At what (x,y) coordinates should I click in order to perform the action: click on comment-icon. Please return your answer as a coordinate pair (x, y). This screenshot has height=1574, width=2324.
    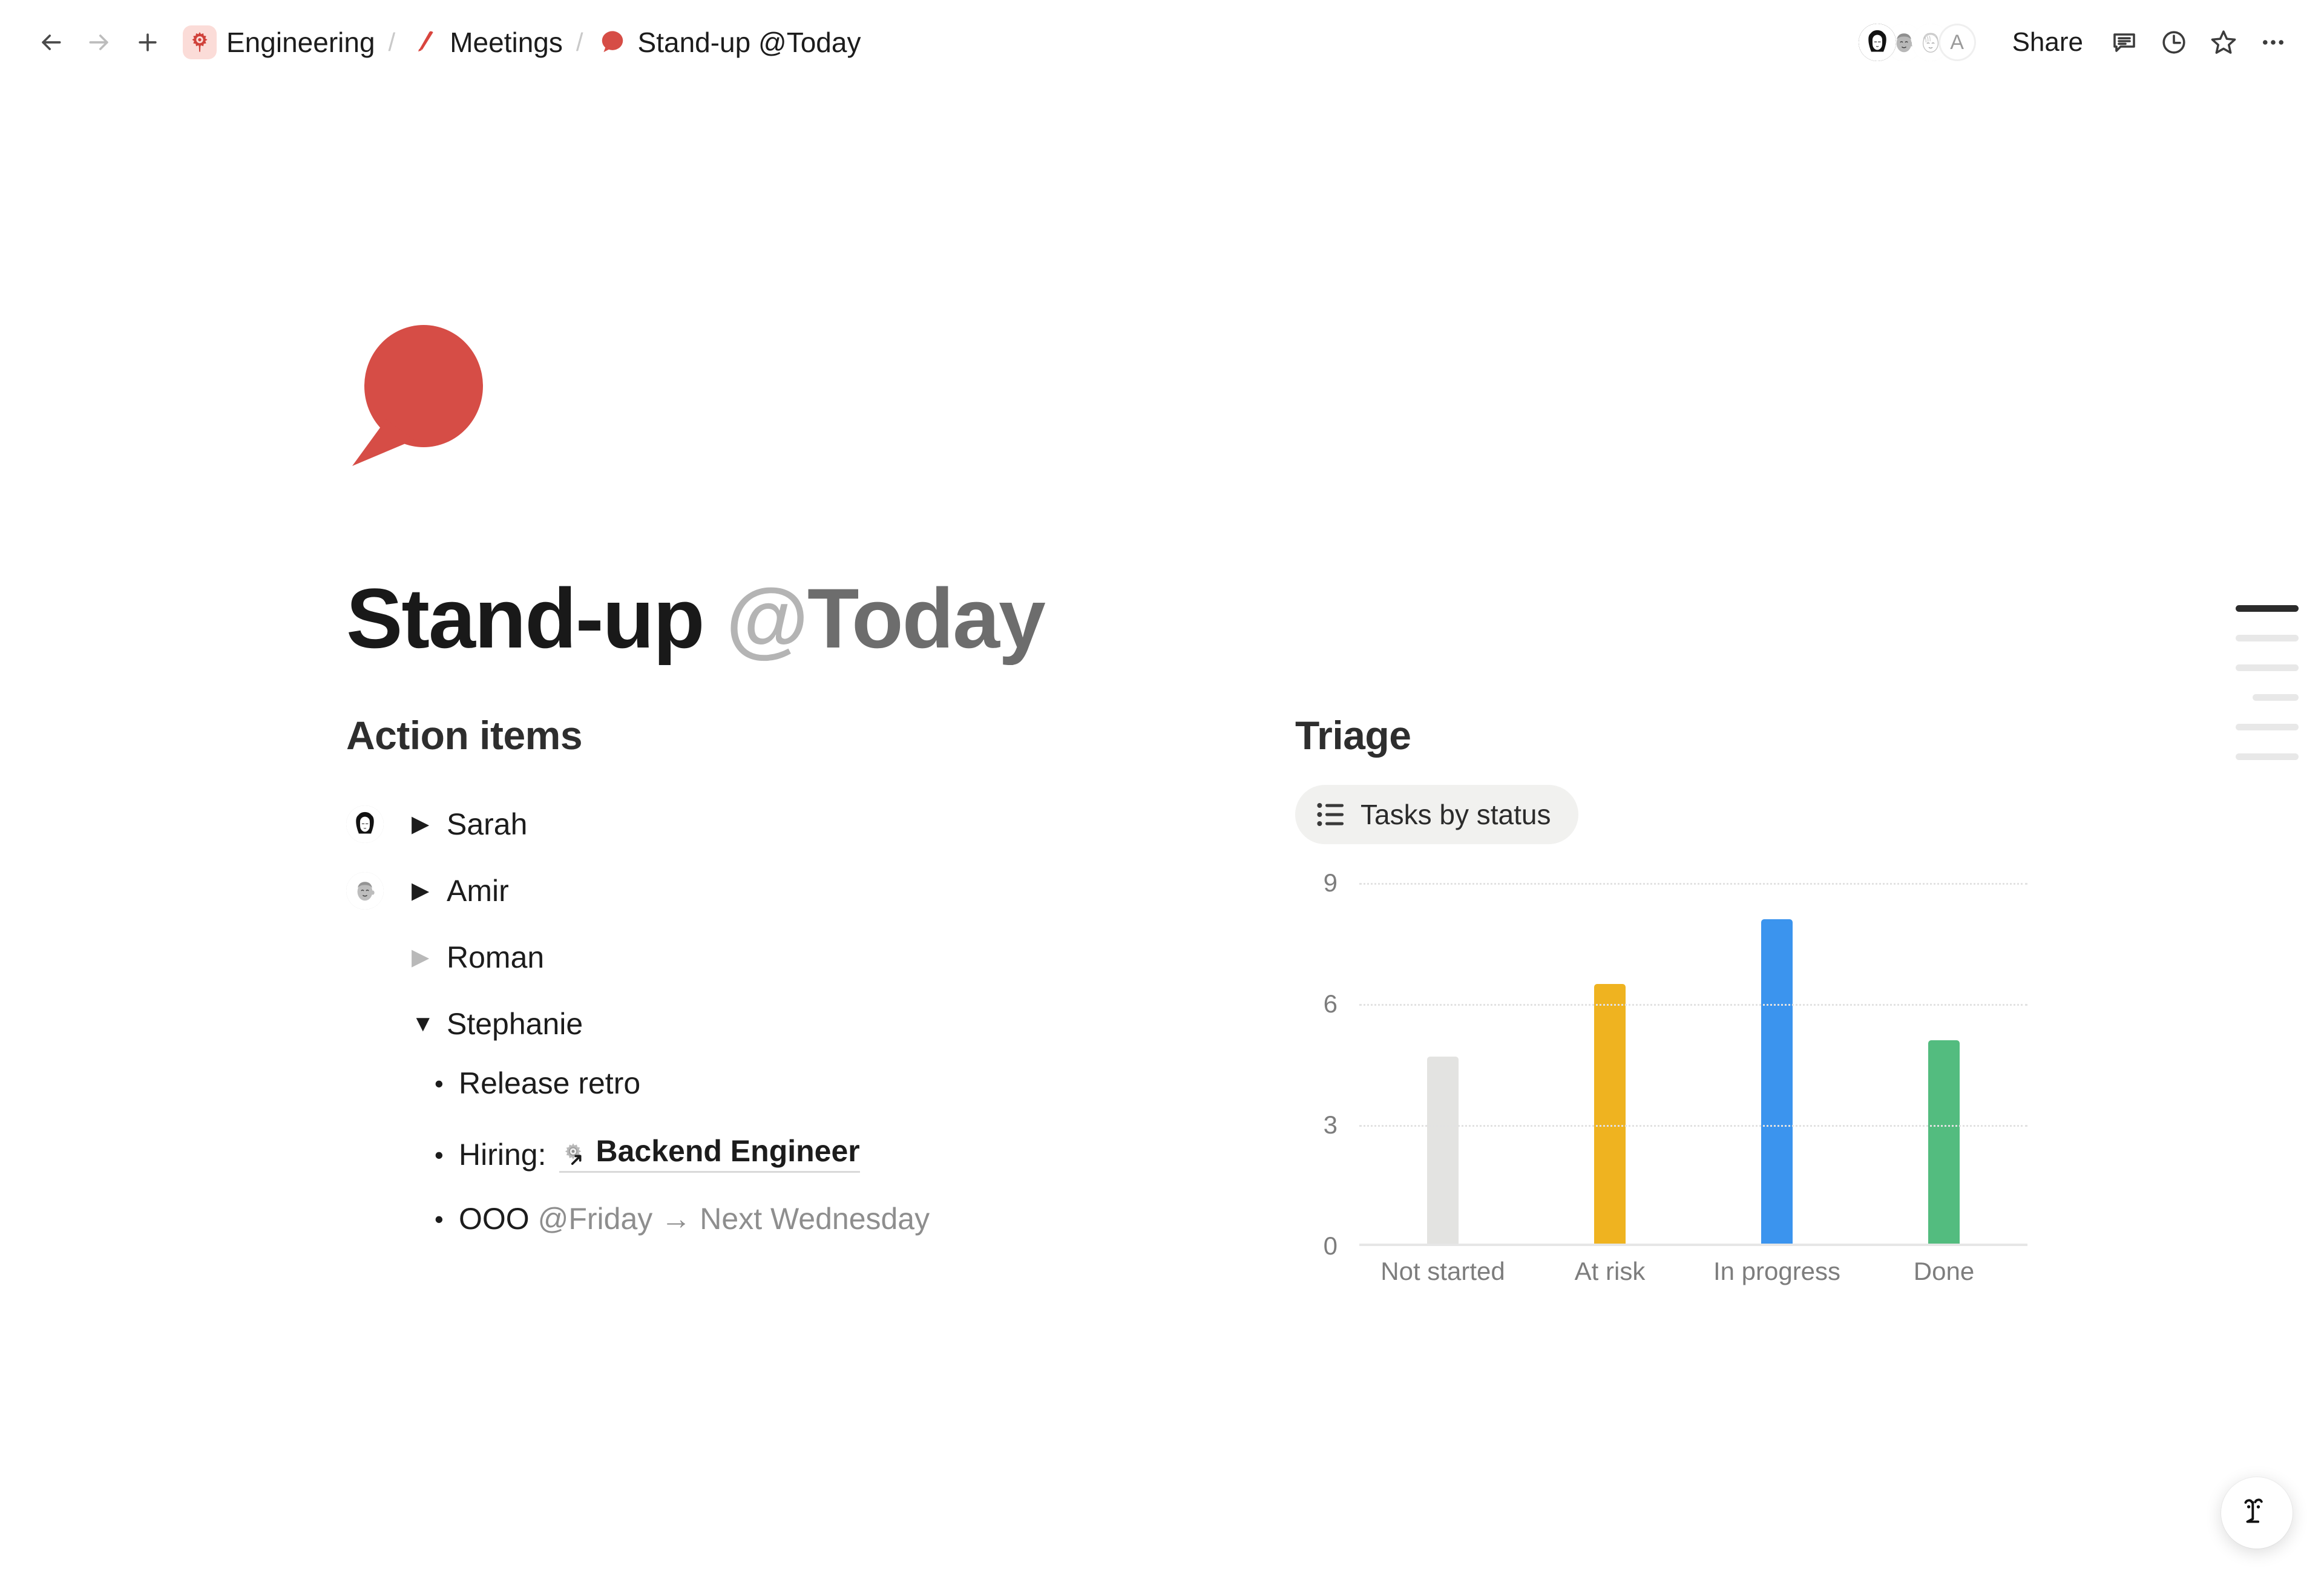
    Looking at the image, I should click on (2124, 42).